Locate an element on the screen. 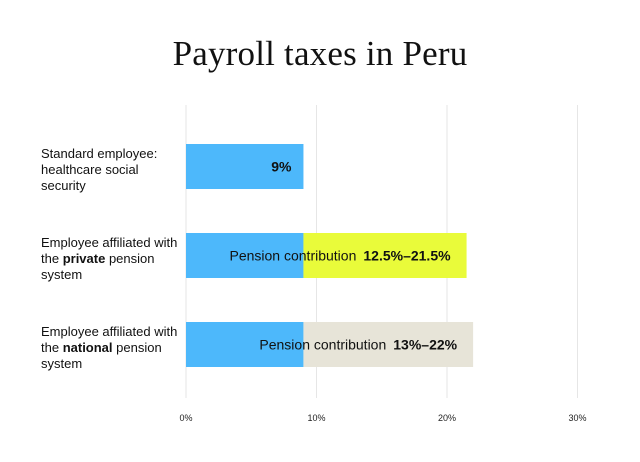 The width and height of the screenshot is (640, 462). x-tick-label: 10% is located at coordinates (316, 418).